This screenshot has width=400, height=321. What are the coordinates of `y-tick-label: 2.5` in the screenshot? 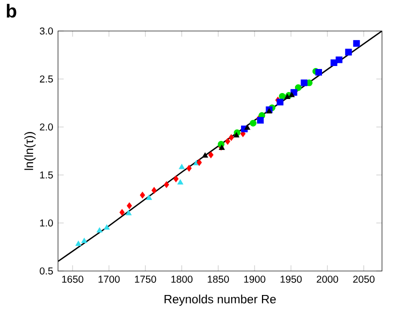 It's located at (46, 79).